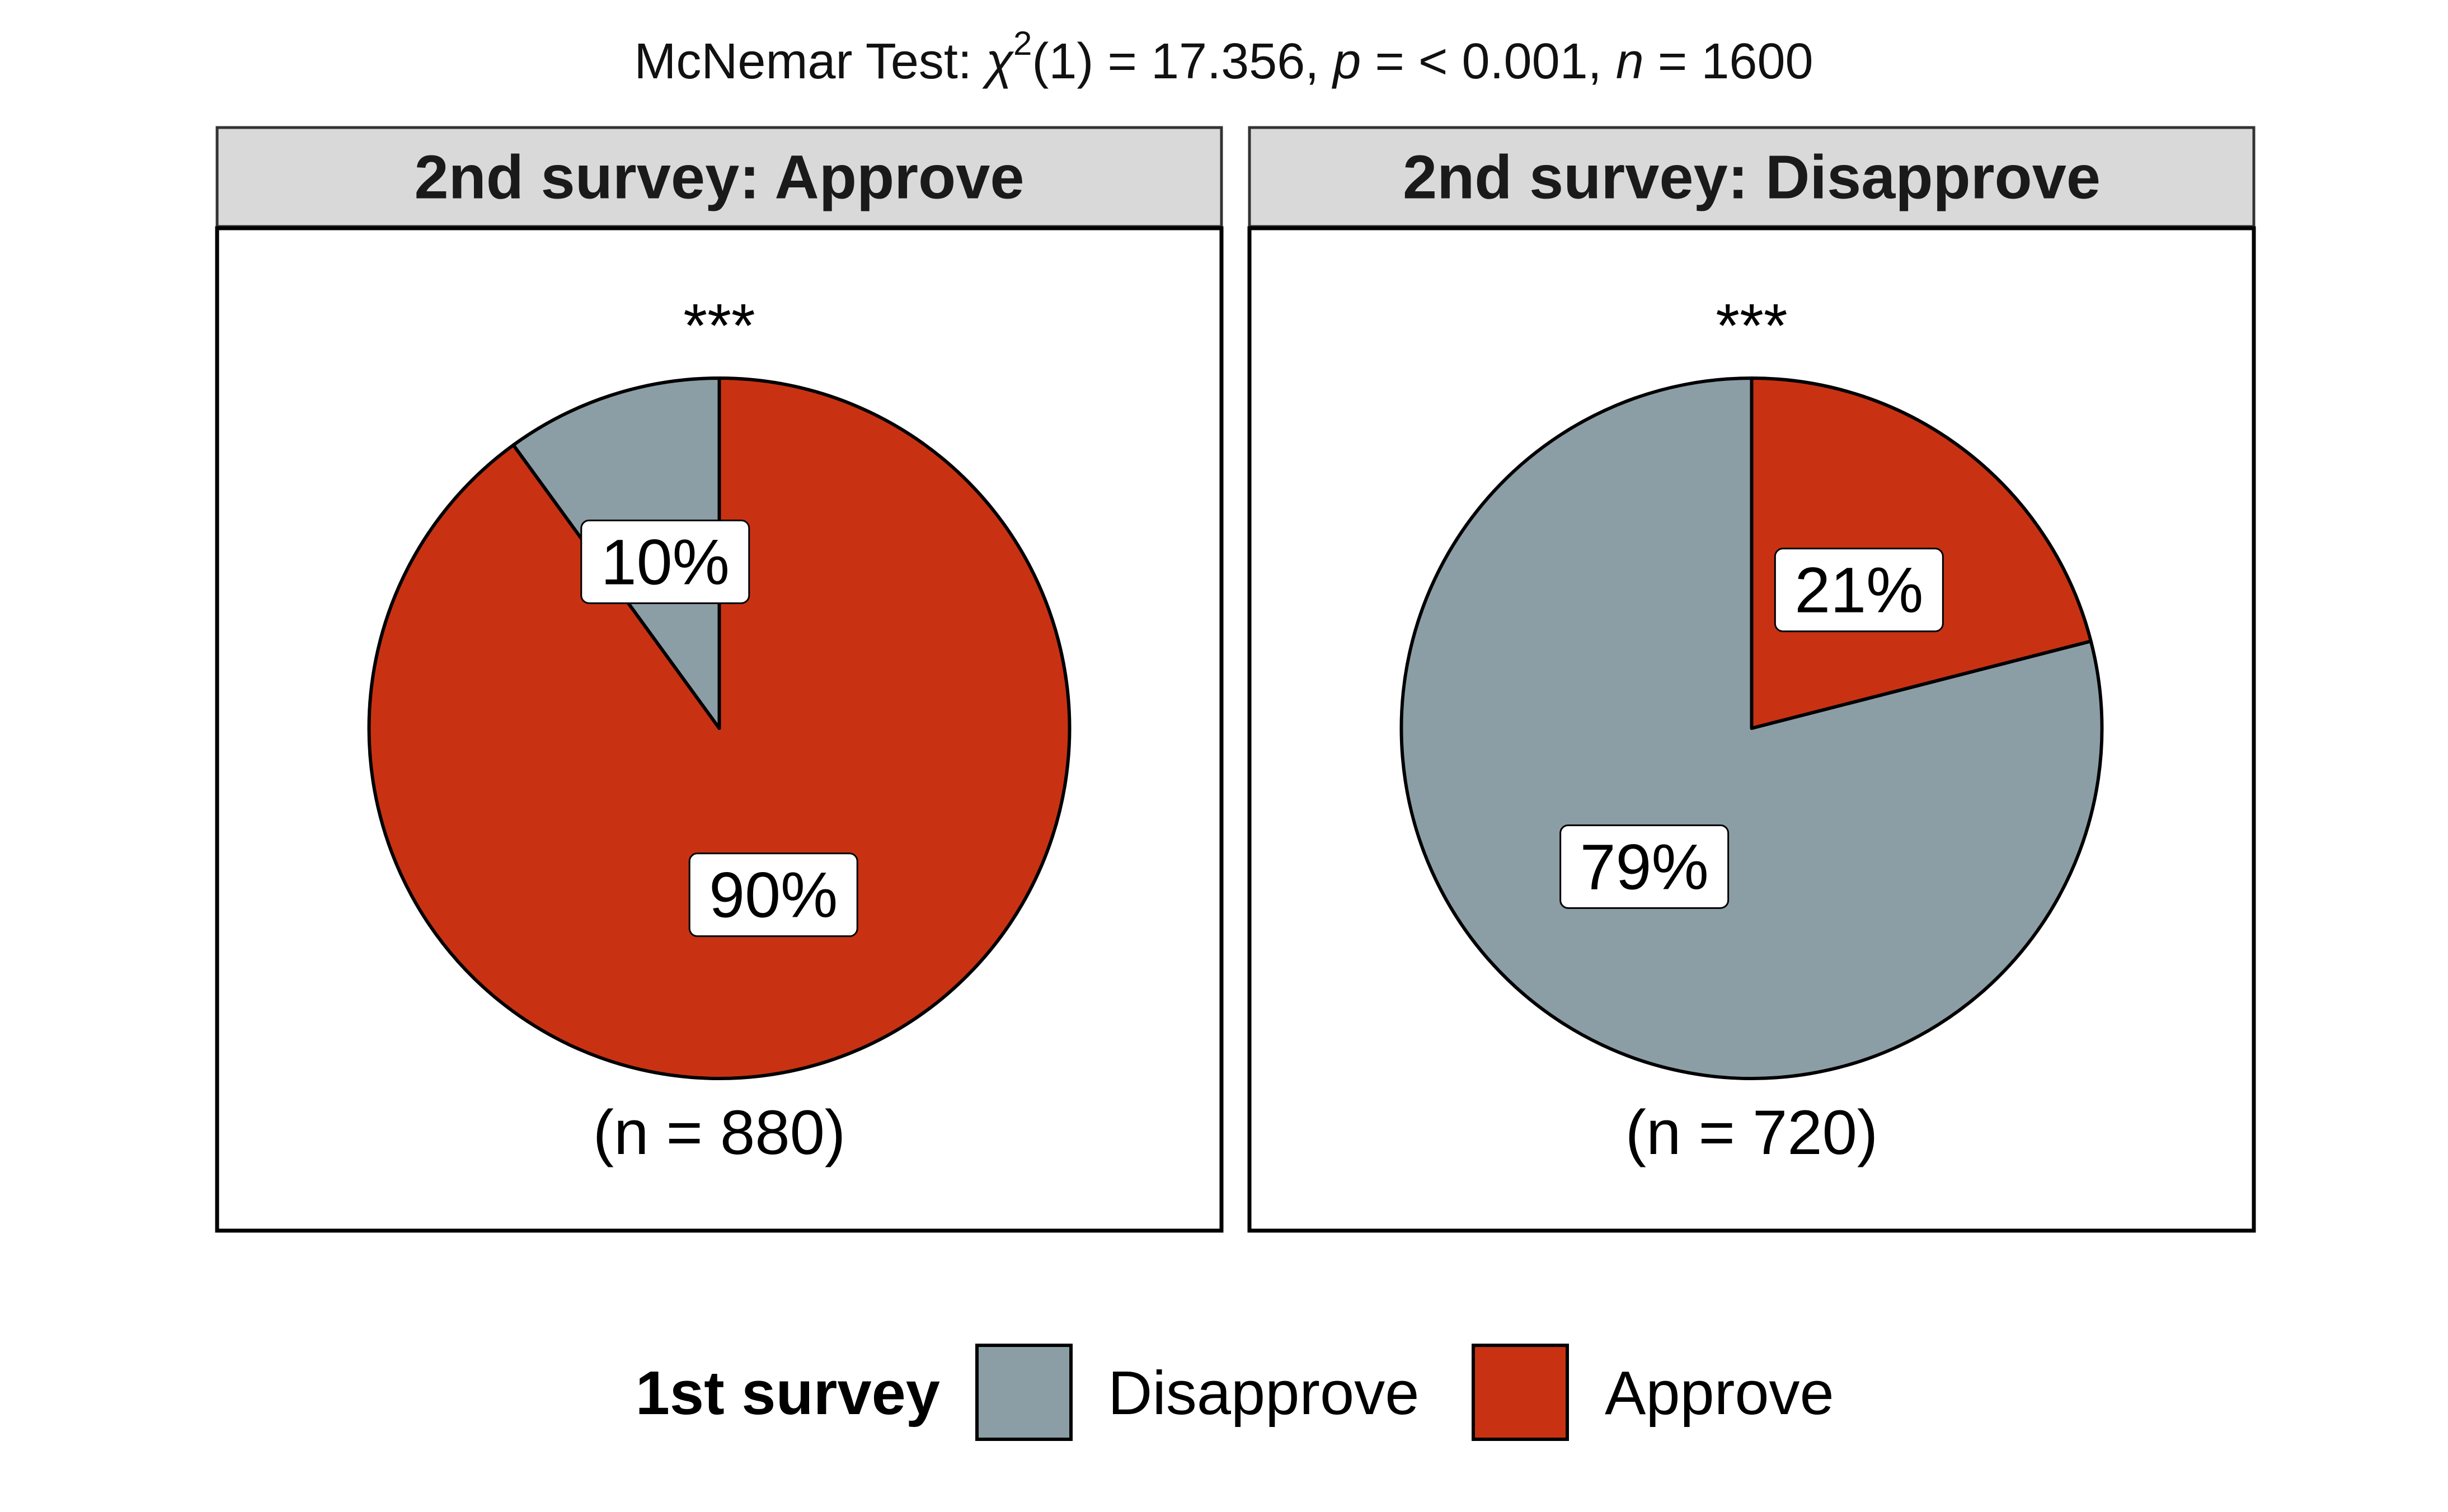 The height and width of the screenshot is (1512, 2448). I want to click on legend-key-disapprove, so click(1024, 1392).